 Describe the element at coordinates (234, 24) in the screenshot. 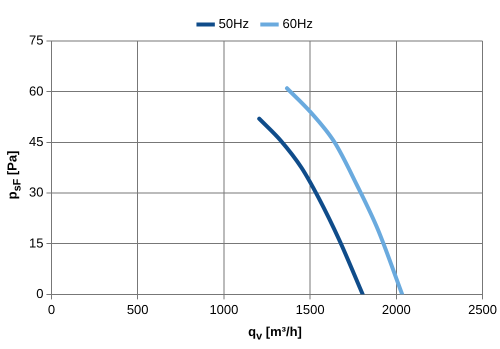

I see `legend-label: 50Hz` at that location.